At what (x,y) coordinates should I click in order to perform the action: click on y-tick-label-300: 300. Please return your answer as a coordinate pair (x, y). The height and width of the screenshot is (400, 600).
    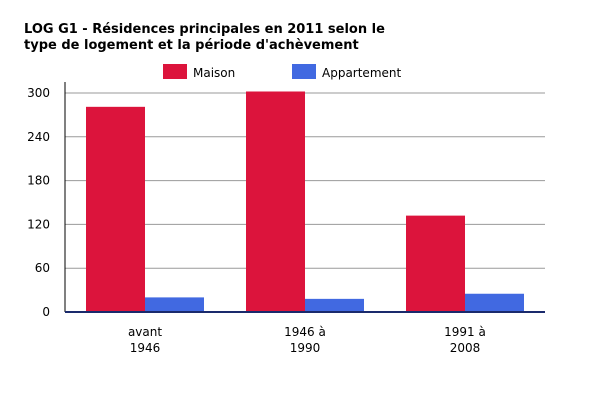
    Looking at the image, I should click on (38, 93).